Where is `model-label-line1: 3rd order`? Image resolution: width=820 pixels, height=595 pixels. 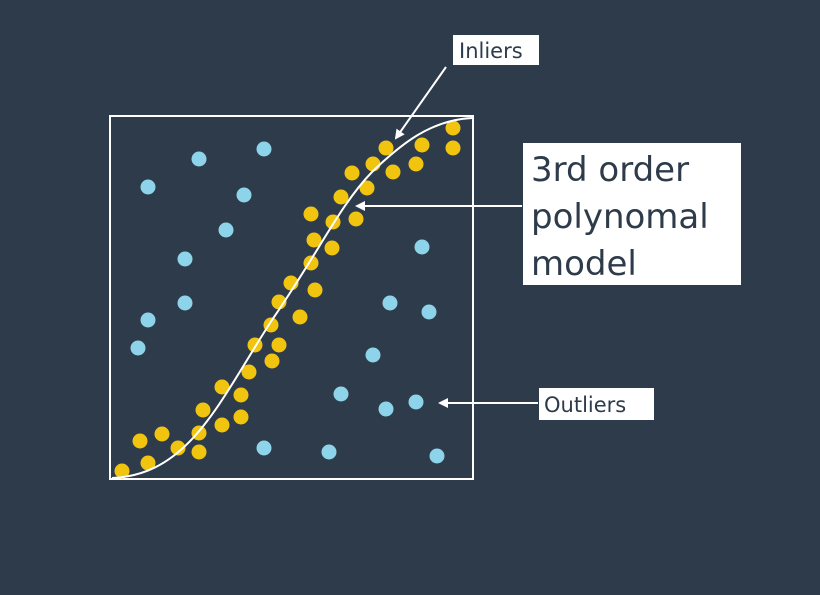 model-label-line1: 3rd order is located at coordinates (610, 170).